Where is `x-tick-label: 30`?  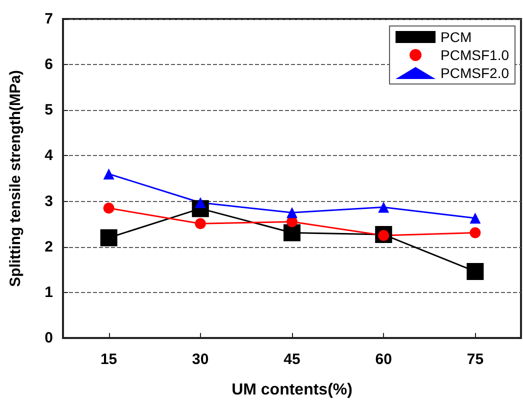 x-tick-label: 30 is located at coordinates (200, 359).